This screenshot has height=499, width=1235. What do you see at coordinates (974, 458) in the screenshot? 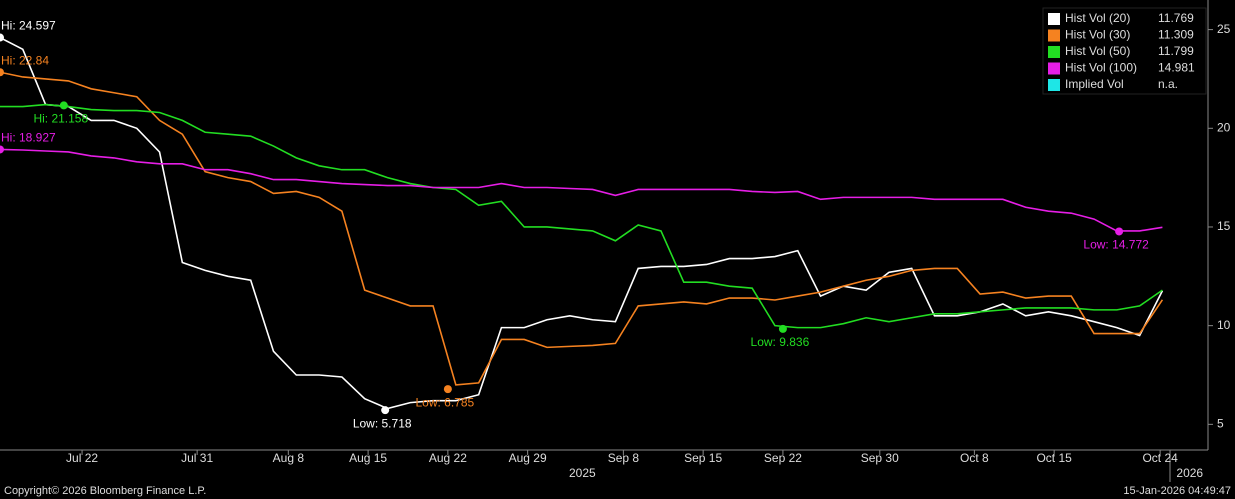
I see `x-tick-label: Oct 8` at bounding box center [974, 458].